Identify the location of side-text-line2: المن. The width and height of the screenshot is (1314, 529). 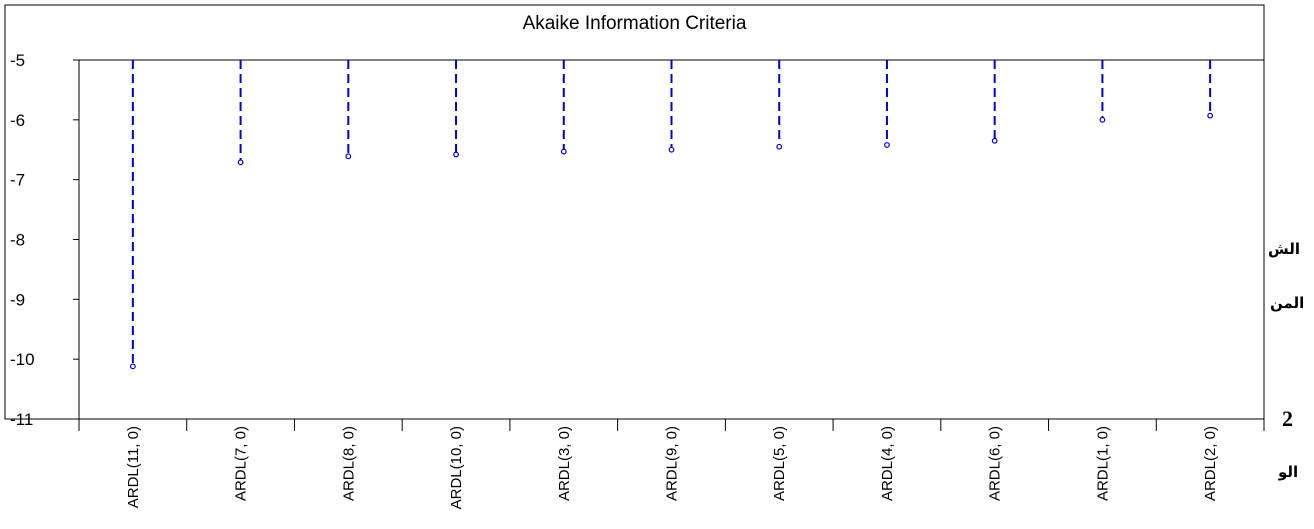
(1287, 303).